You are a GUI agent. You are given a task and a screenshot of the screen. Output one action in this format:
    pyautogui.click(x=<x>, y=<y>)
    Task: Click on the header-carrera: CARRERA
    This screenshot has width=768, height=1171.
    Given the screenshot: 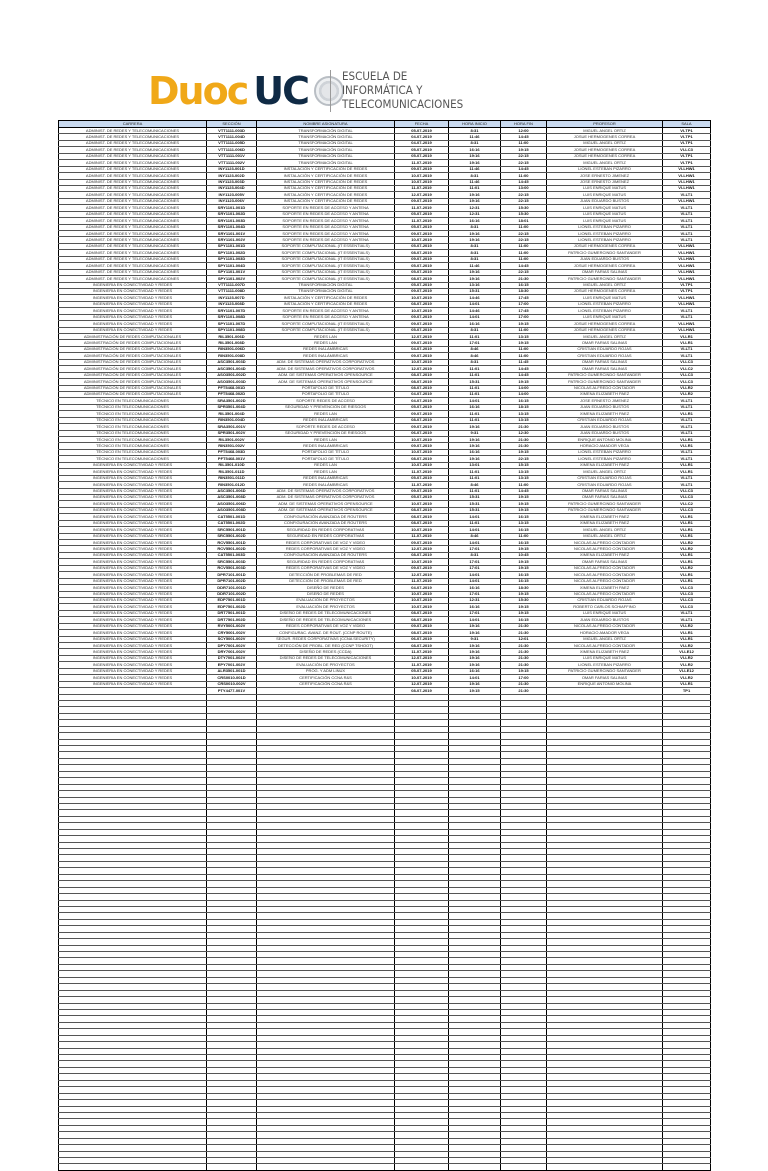 What is the action you would take?
    pyautogui.click(x=132, y=124)
    